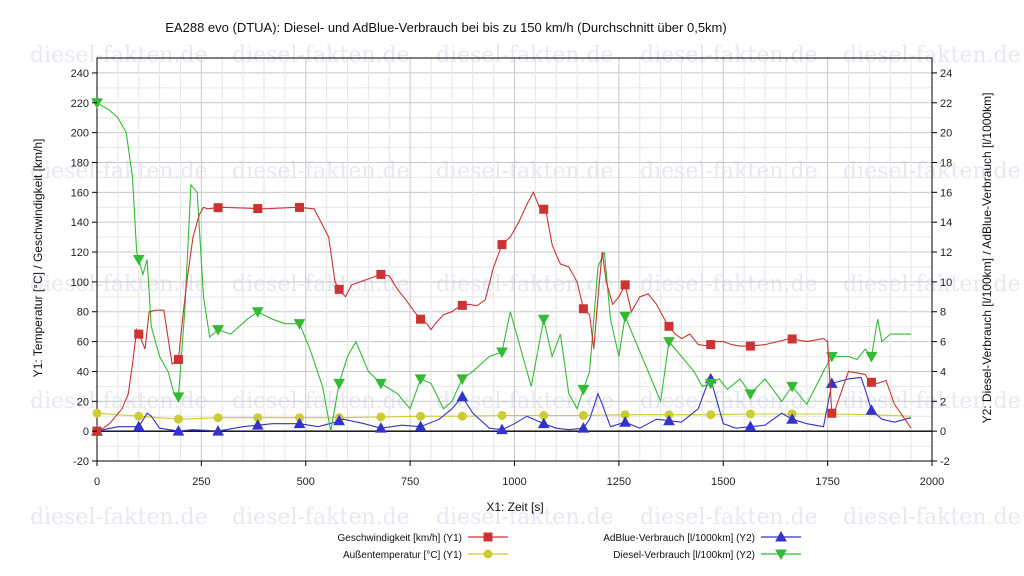 This screenshot has height=576, width=1024. What do you see at coordinates (514, 482) in the screenshot?
I see `x-tick-label: 1000` at bounding box center [514, 482].